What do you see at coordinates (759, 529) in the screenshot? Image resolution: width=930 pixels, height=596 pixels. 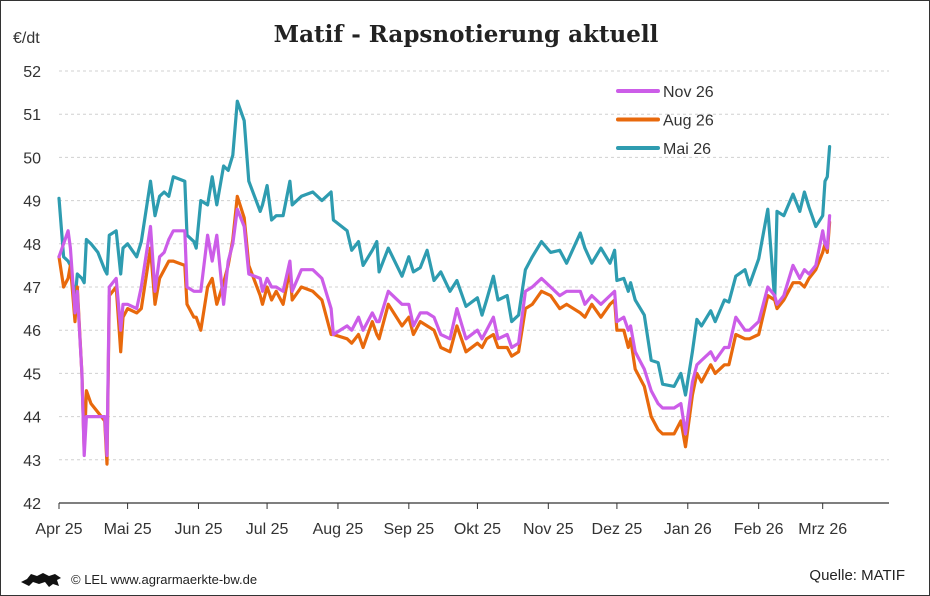 I see `x-tick-label: Feb 26` at bounding box center [759, 529].